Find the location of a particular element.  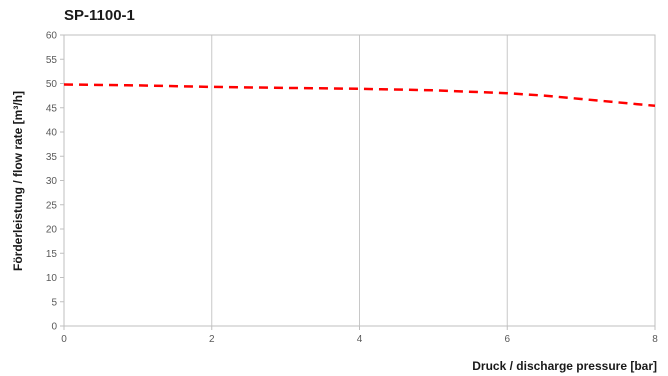

series-layer is located at coordinates (359, 95).